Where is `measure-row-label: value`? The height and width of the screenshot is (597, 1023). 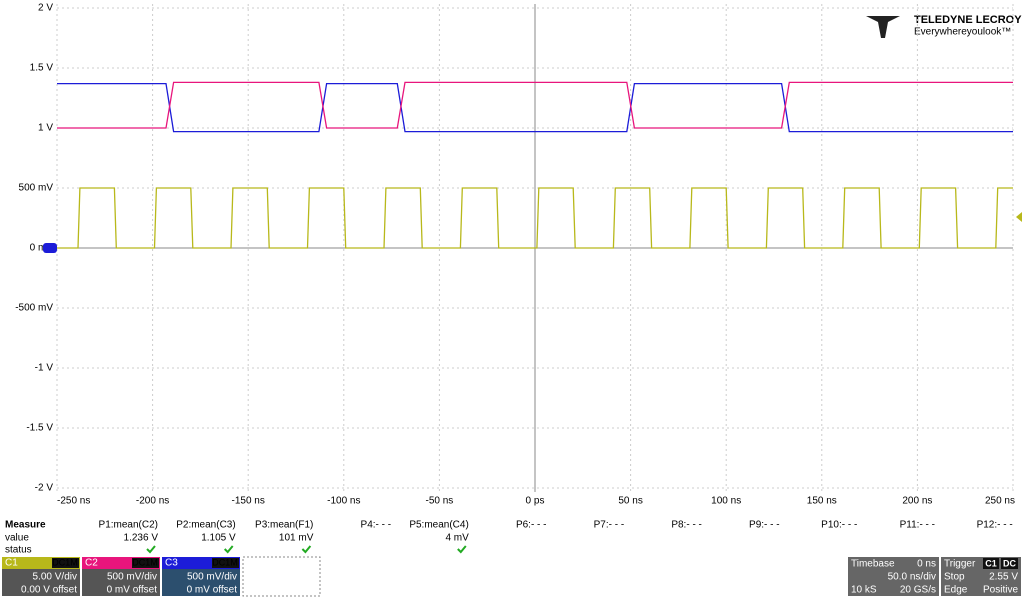
measure-row-label: value is located at coordinates (17, 538).